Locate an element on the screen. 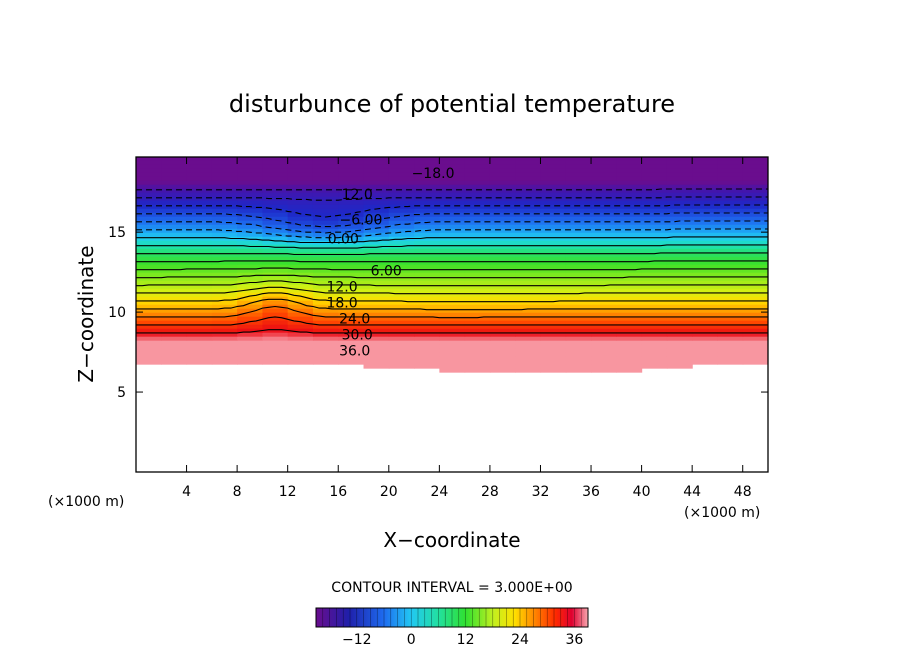 The image size is (904, 654). colorbar-ticks: −12 0 12 24 36 is located at coordinates (462, 640).